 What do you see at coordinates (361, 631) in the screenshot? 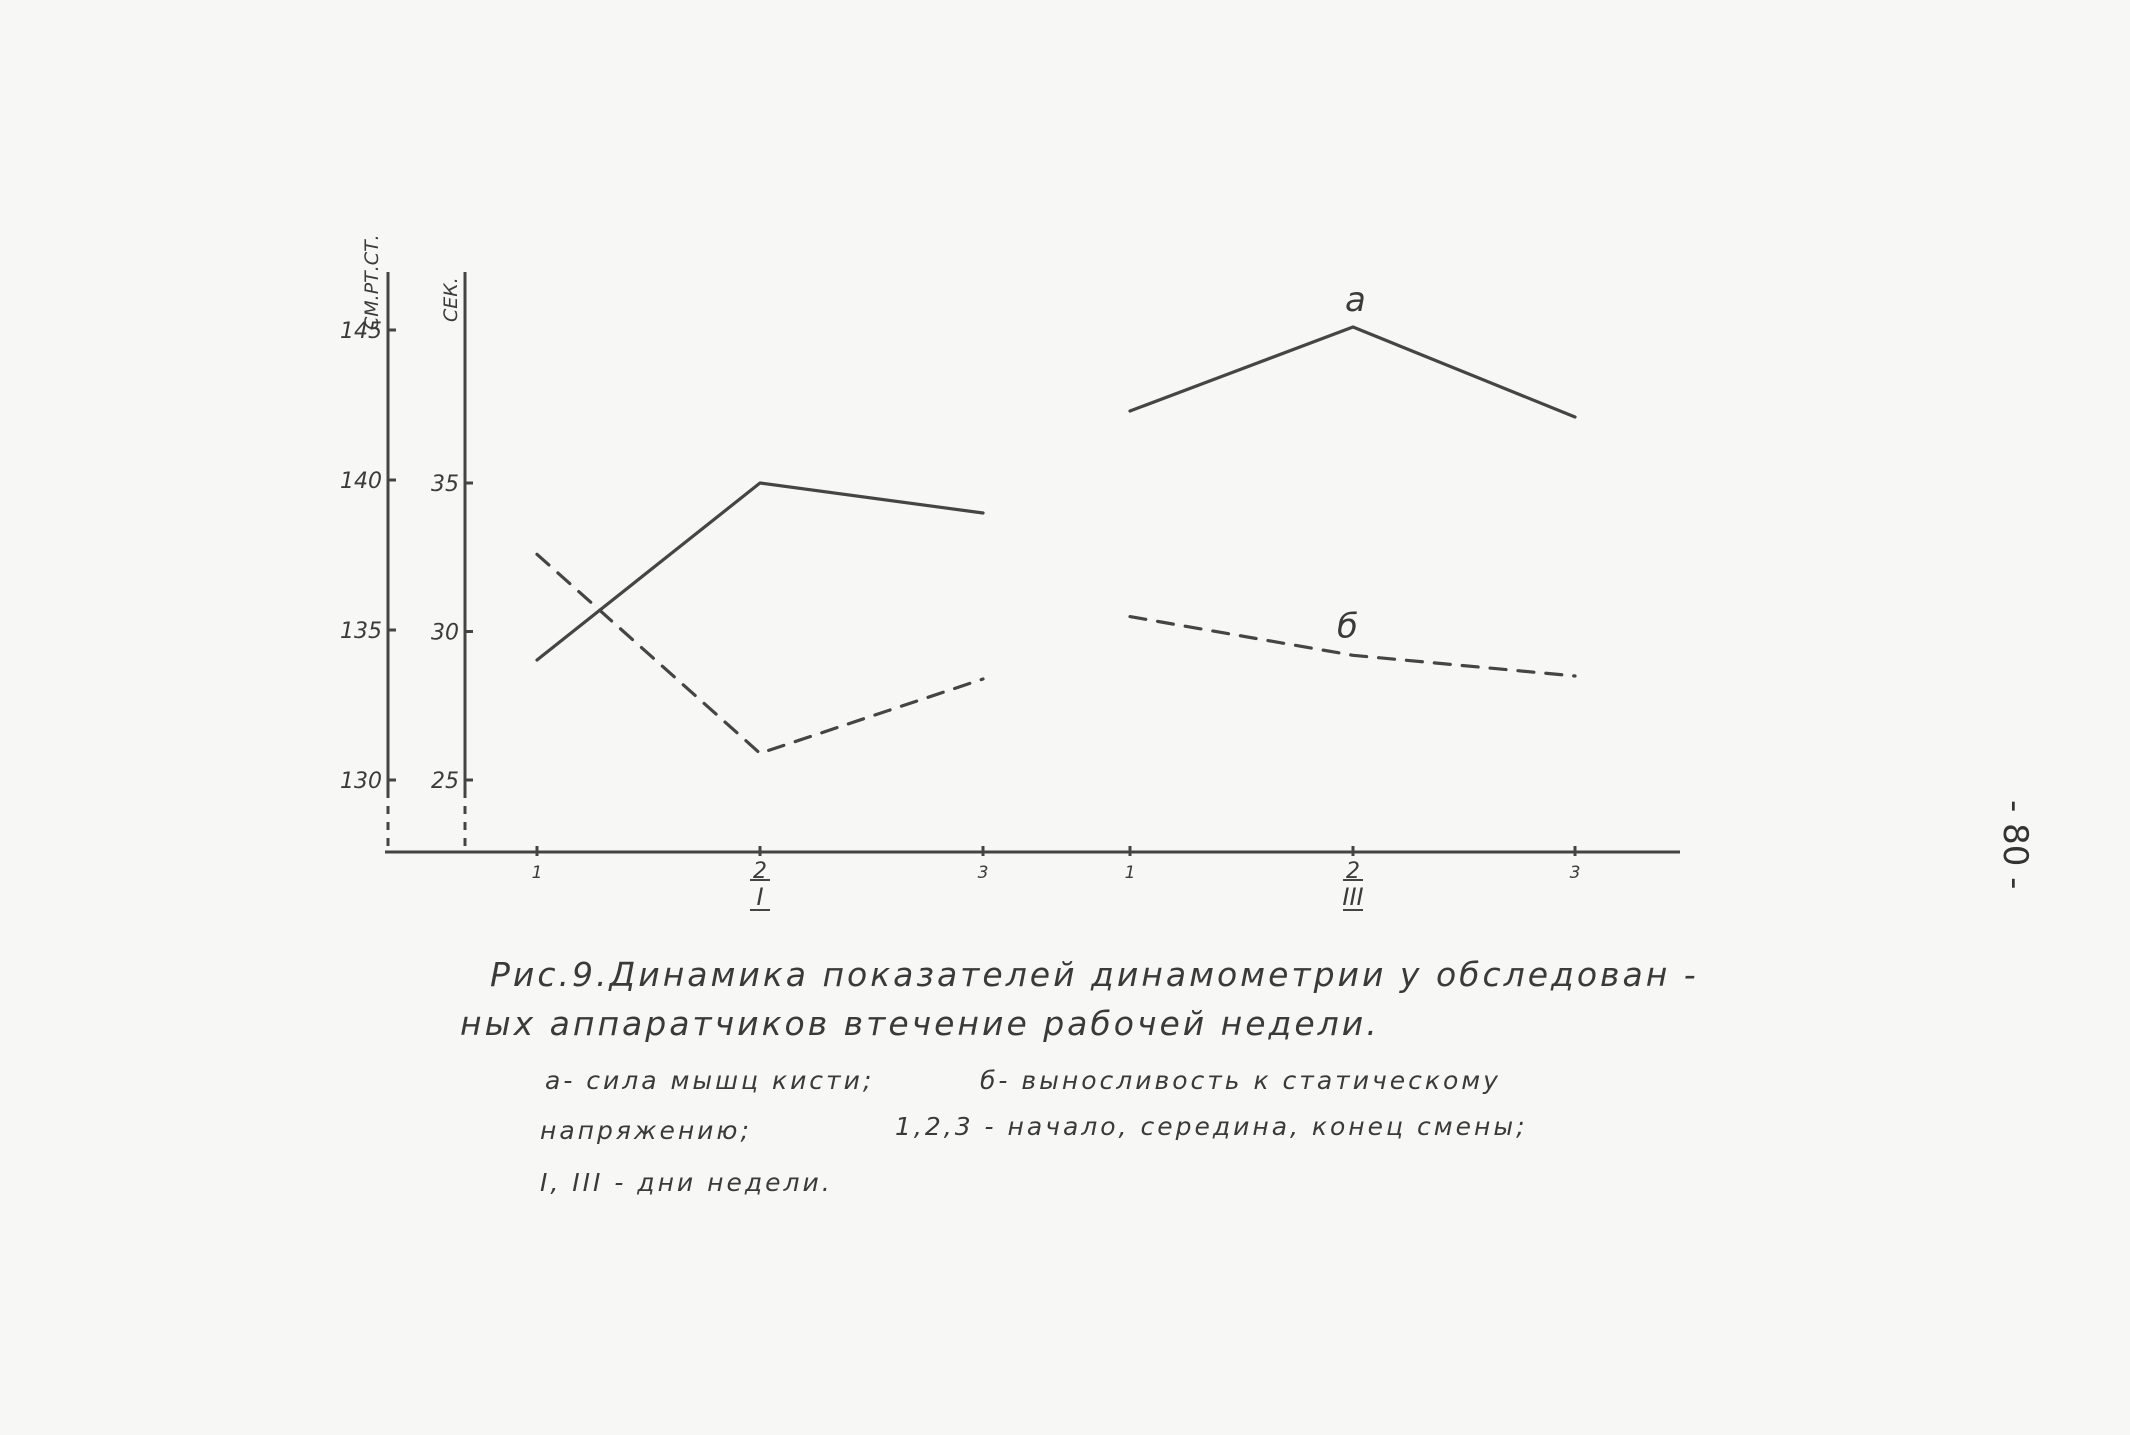
I see `left-axis-tick-label: 135` at bounding box center [361, 631].